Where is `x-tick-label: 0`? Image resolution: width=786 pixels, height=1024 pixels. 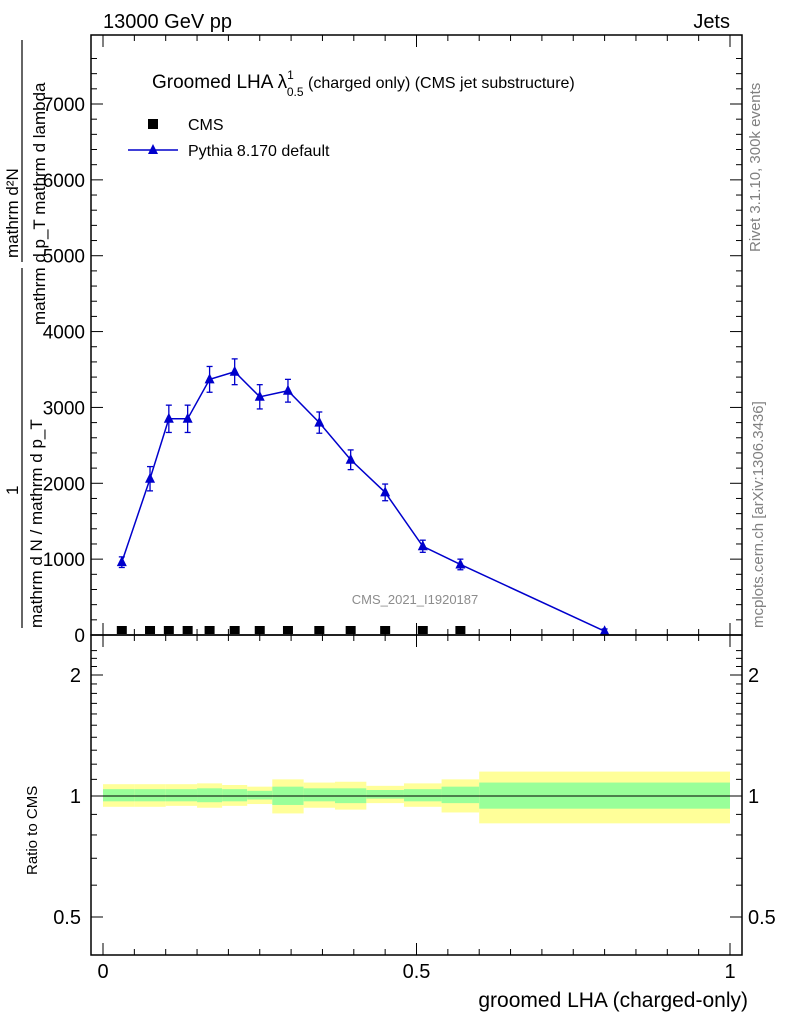 x-tick-label: 0 is located at coordinates (102, 972).